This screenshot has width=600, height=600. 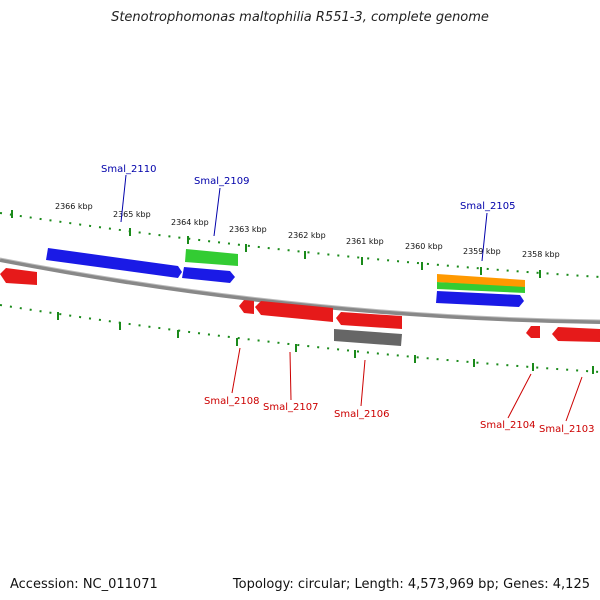 What do you see at coordinates (307, 235) in the screenshot?
I see `scale-label: 2362 kbp` at bounding box center [307, 235].